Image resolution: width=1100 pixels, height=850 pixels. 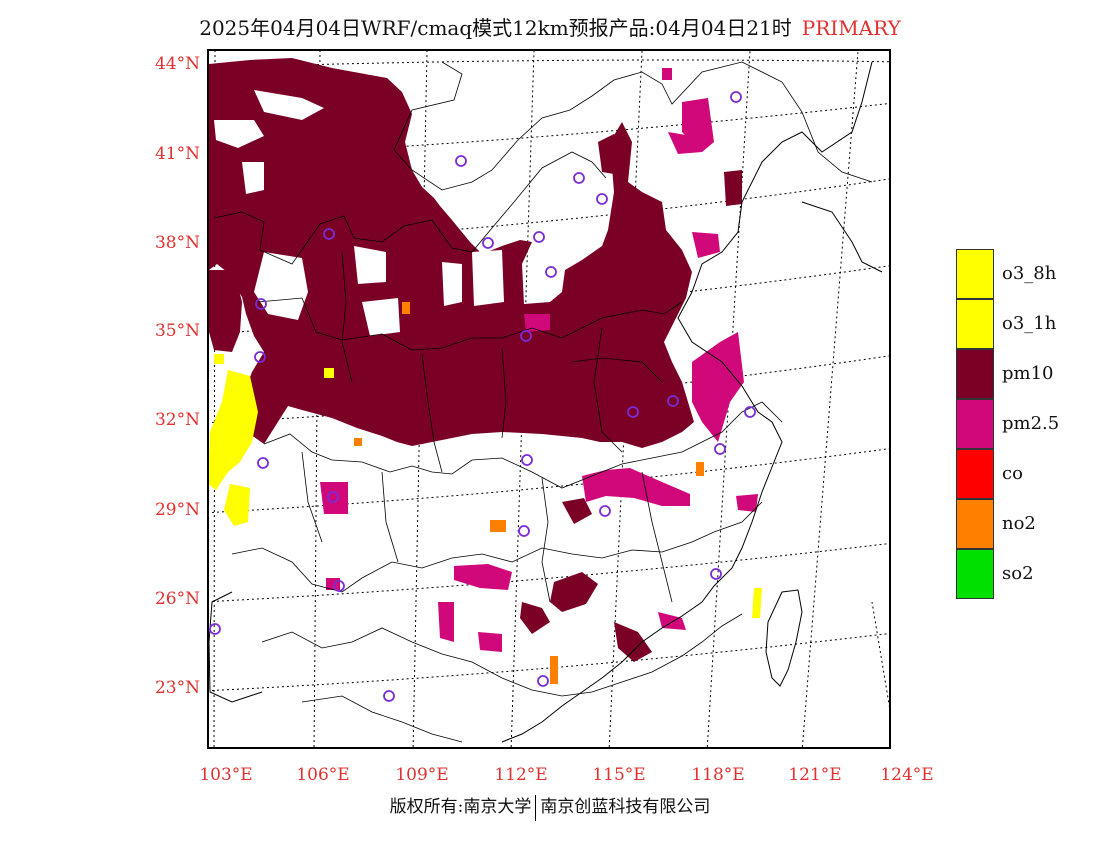 I want to click on legend-label: o3_1h, so click(x=1029, y=323).